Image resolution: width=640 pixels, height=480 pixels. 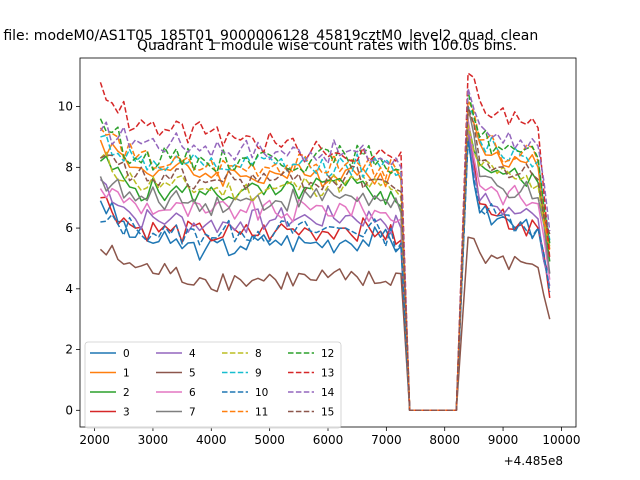 What do you see at coordinates (261, 393) in the screenshot?
I see `legend-label-10: 10` at bounding box center [261, 393].